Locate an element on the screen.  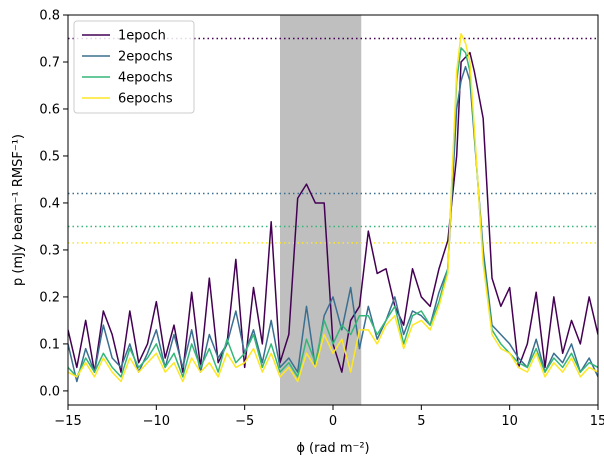
legend-box is located at coordinates (134, 67).